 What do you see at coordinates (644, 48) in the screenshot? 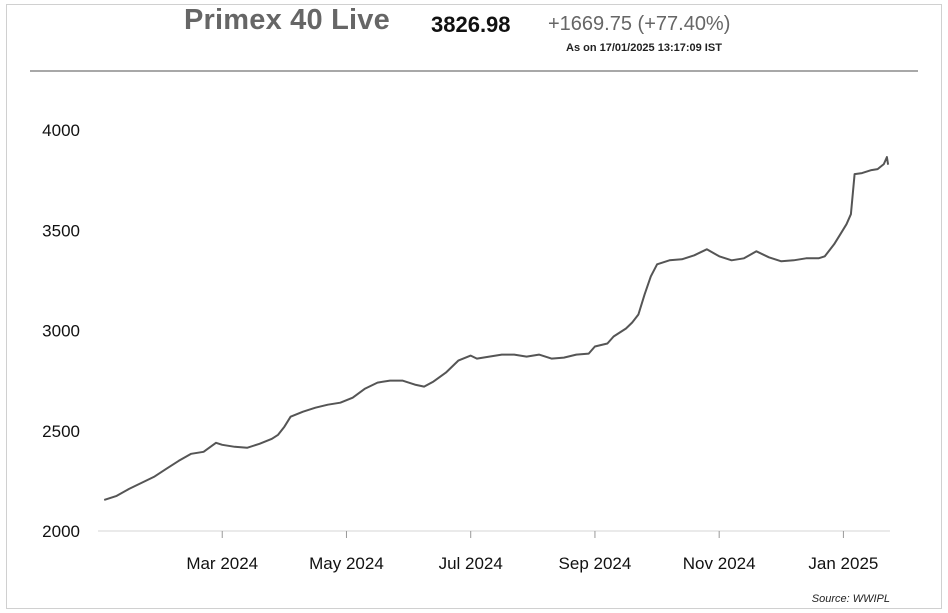
I see `as-of-timestamp: As on 17/01/2025 13:17:09 IST` at bounding box center [644, 48].